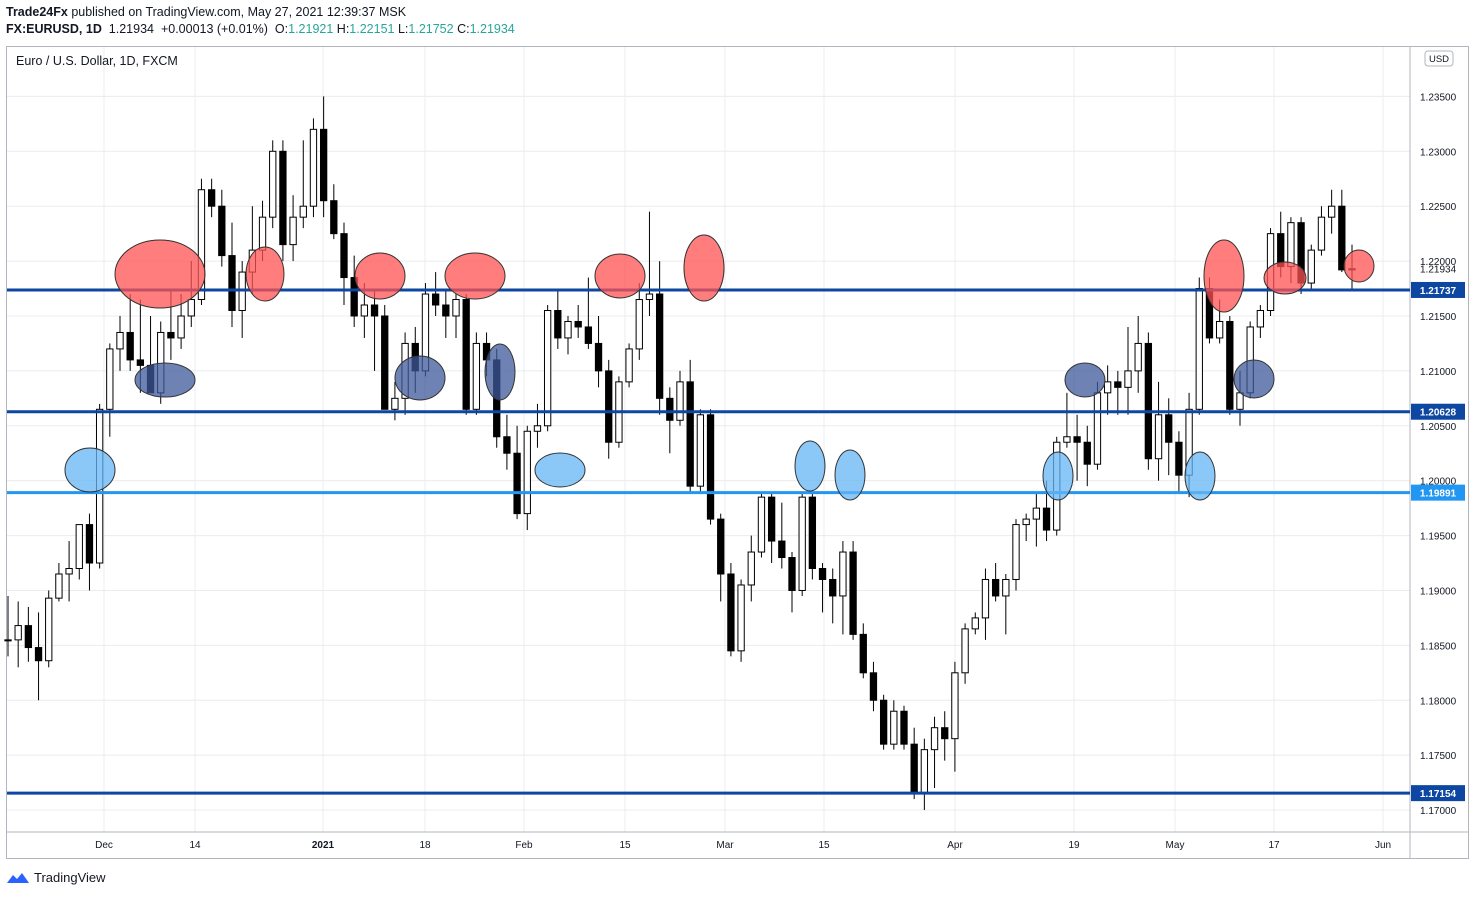 The height and width of the screenshot is (897, 1475). Describe the element at coordinates (1438, 269) in the screenshot. I see `current-price-label: 1.21934` at that location.